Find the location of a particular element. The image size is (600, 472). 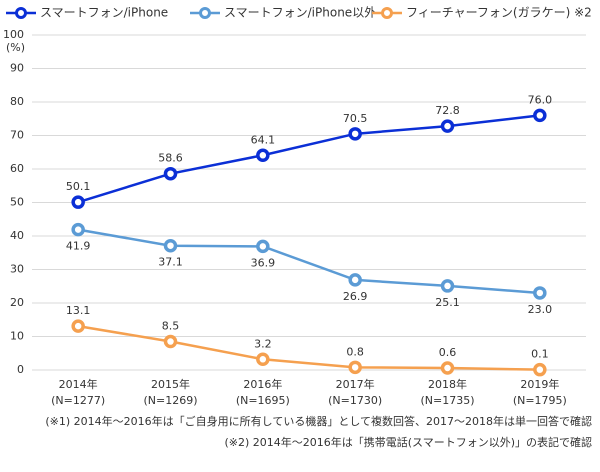

x-tick-label: 2018年 is located at coordinates (447, 384).